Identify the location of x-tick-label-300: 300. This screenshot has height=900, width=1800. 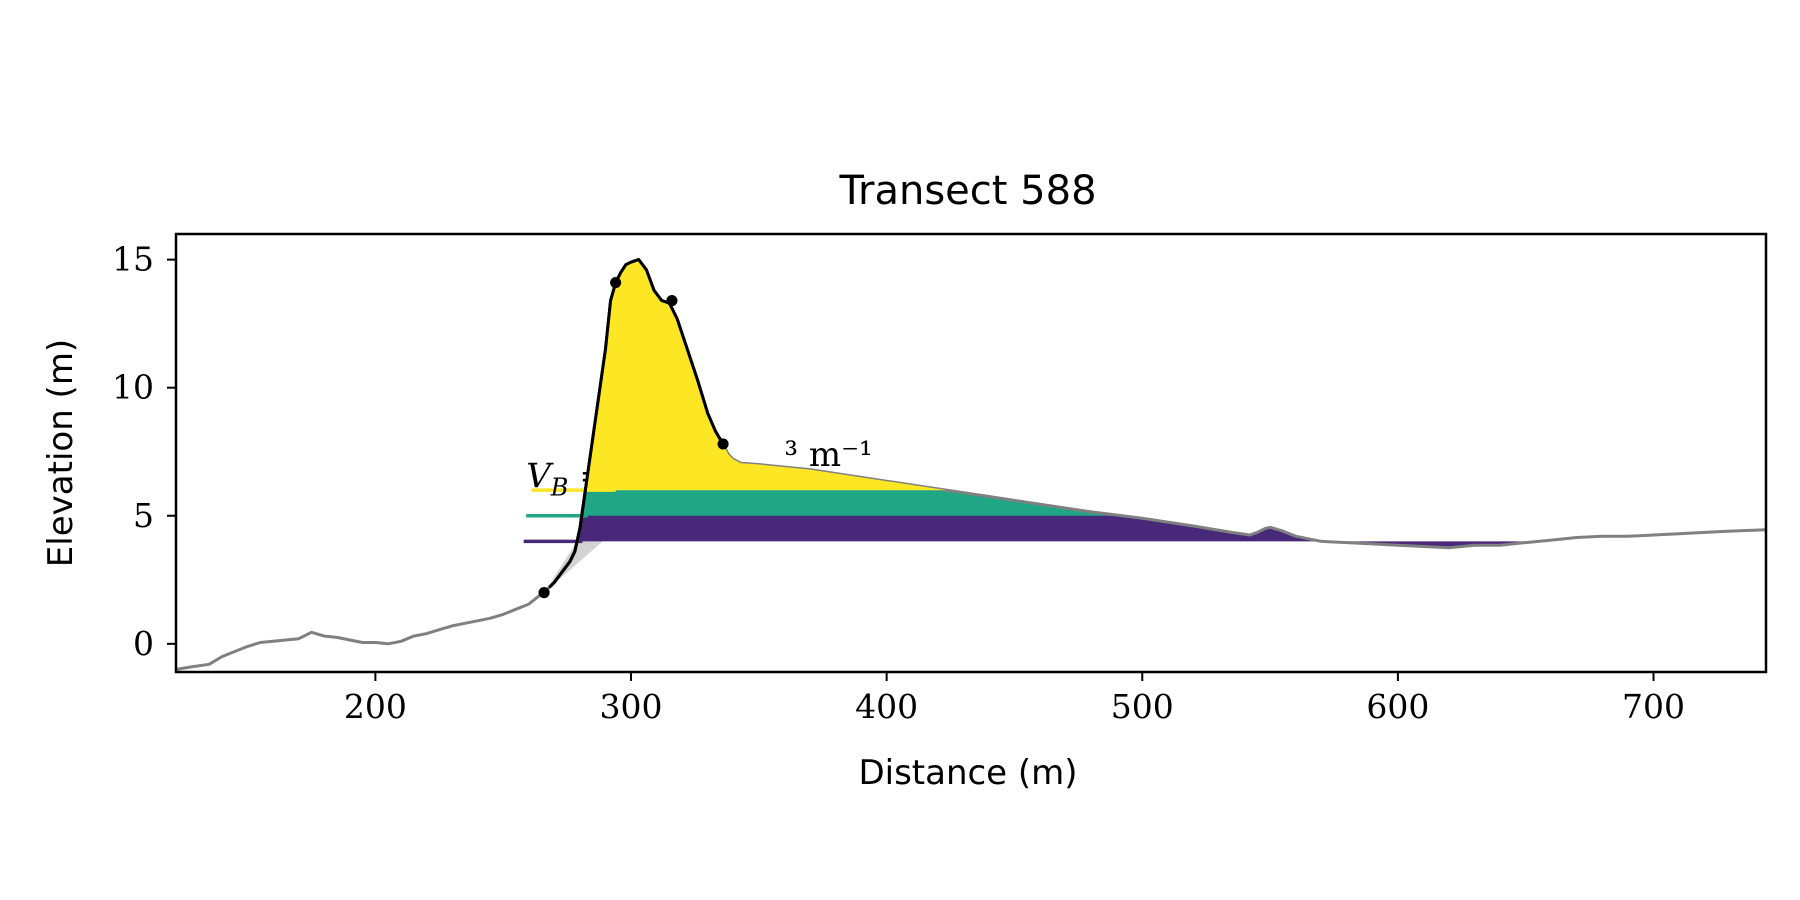
(631, 706).